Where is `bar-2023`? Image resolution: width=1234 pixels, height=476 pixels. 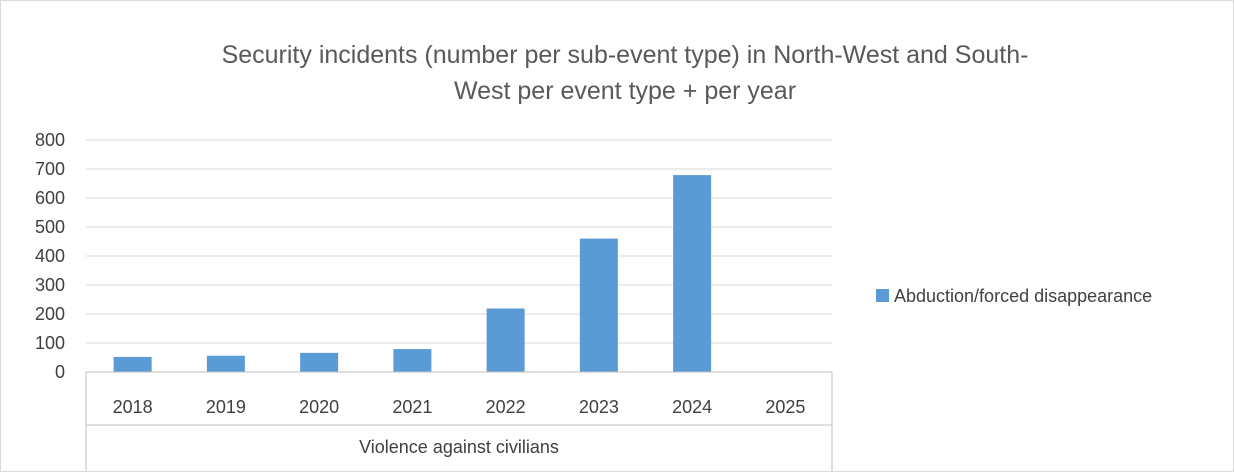 bar-2023 is located at coordinates (598, 305).